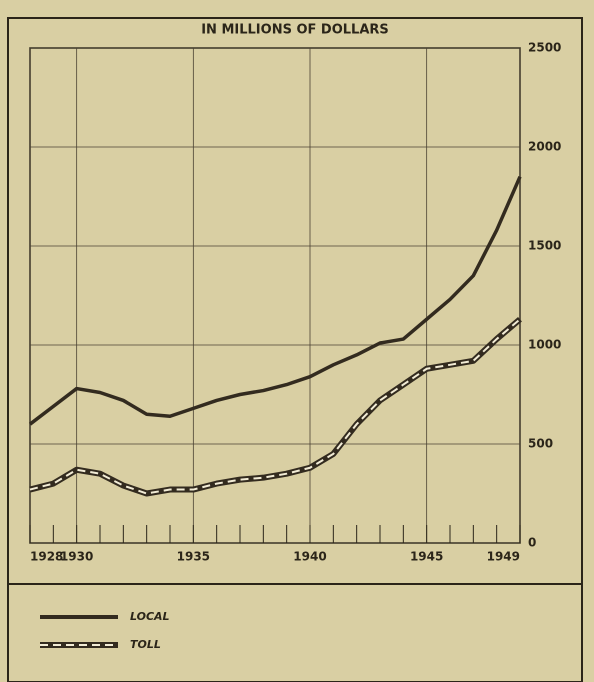  What do you see at coordinates (532, 543) in the screenshot?
I see `y-tick-label: 0` at bounding box center [532, 543].